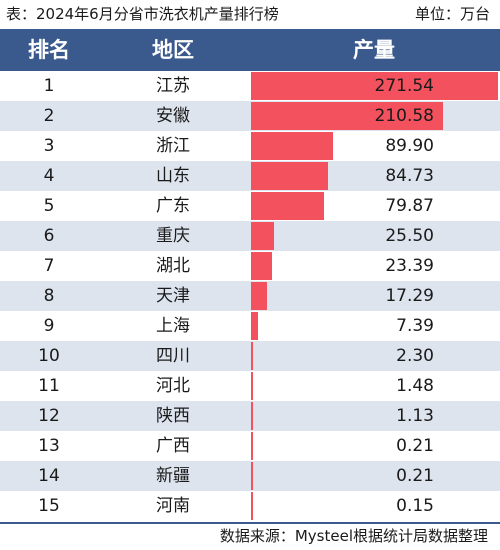 The image size is (500, 550). Describe the element at coordinates (142, 14) in the screenshot. I see `table-title: 表：2024年6月分省市洗衣机产量排行榜` at that location.